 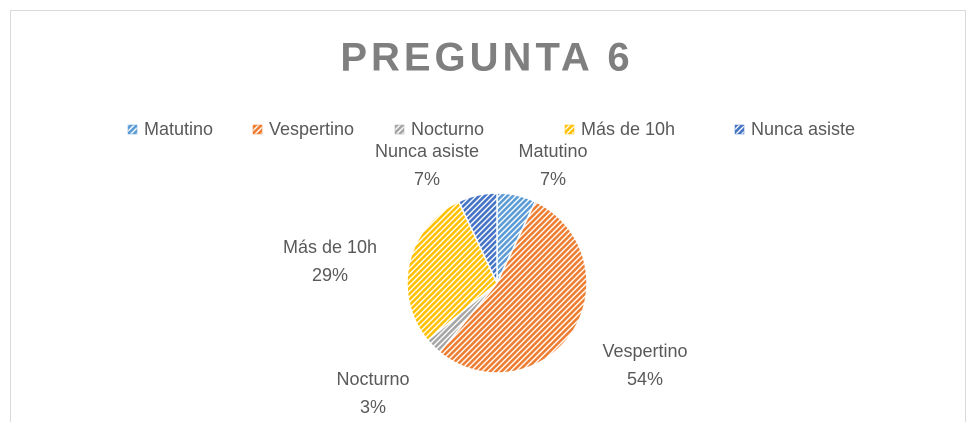 What do you see at coordinates (645, 379) in the screenshot?
I see `data-label-value: 54%` at bounding box center [645, 379].